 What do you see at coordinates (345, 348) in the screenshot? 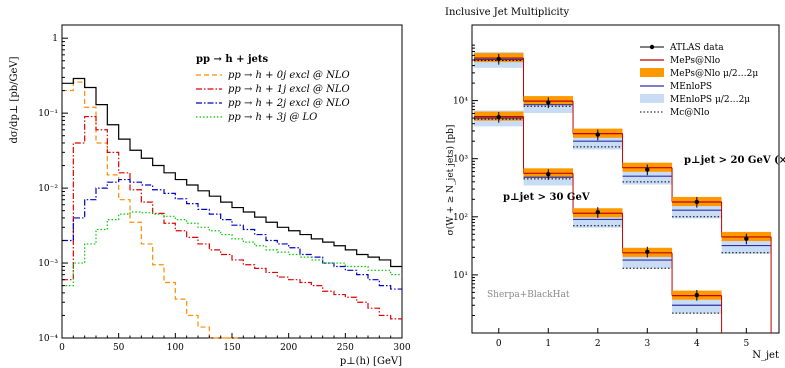
I see `left-x-tick-label: 250` at bounding box center [345, 348].